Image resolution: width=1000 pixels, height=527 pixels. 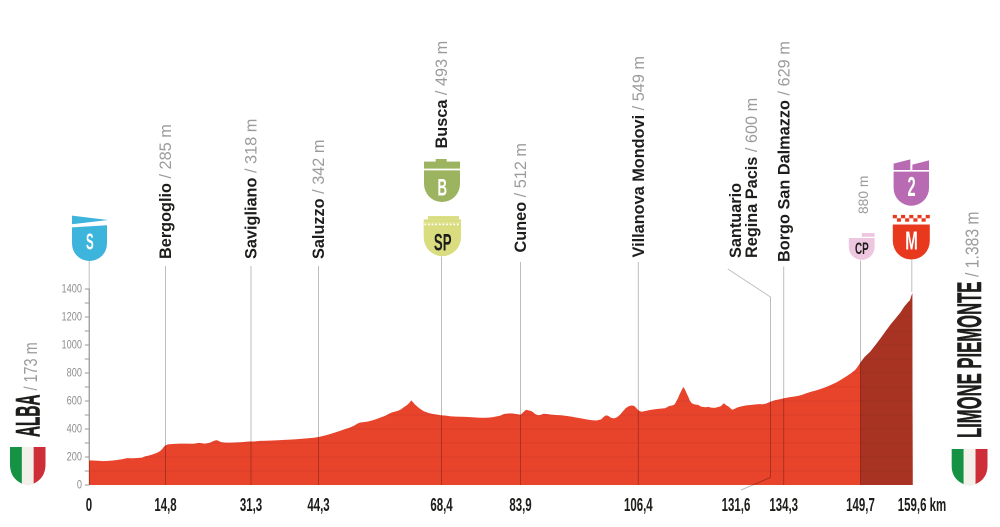 I want to click on svg-text: 880 m, so click(x=863, y=195).